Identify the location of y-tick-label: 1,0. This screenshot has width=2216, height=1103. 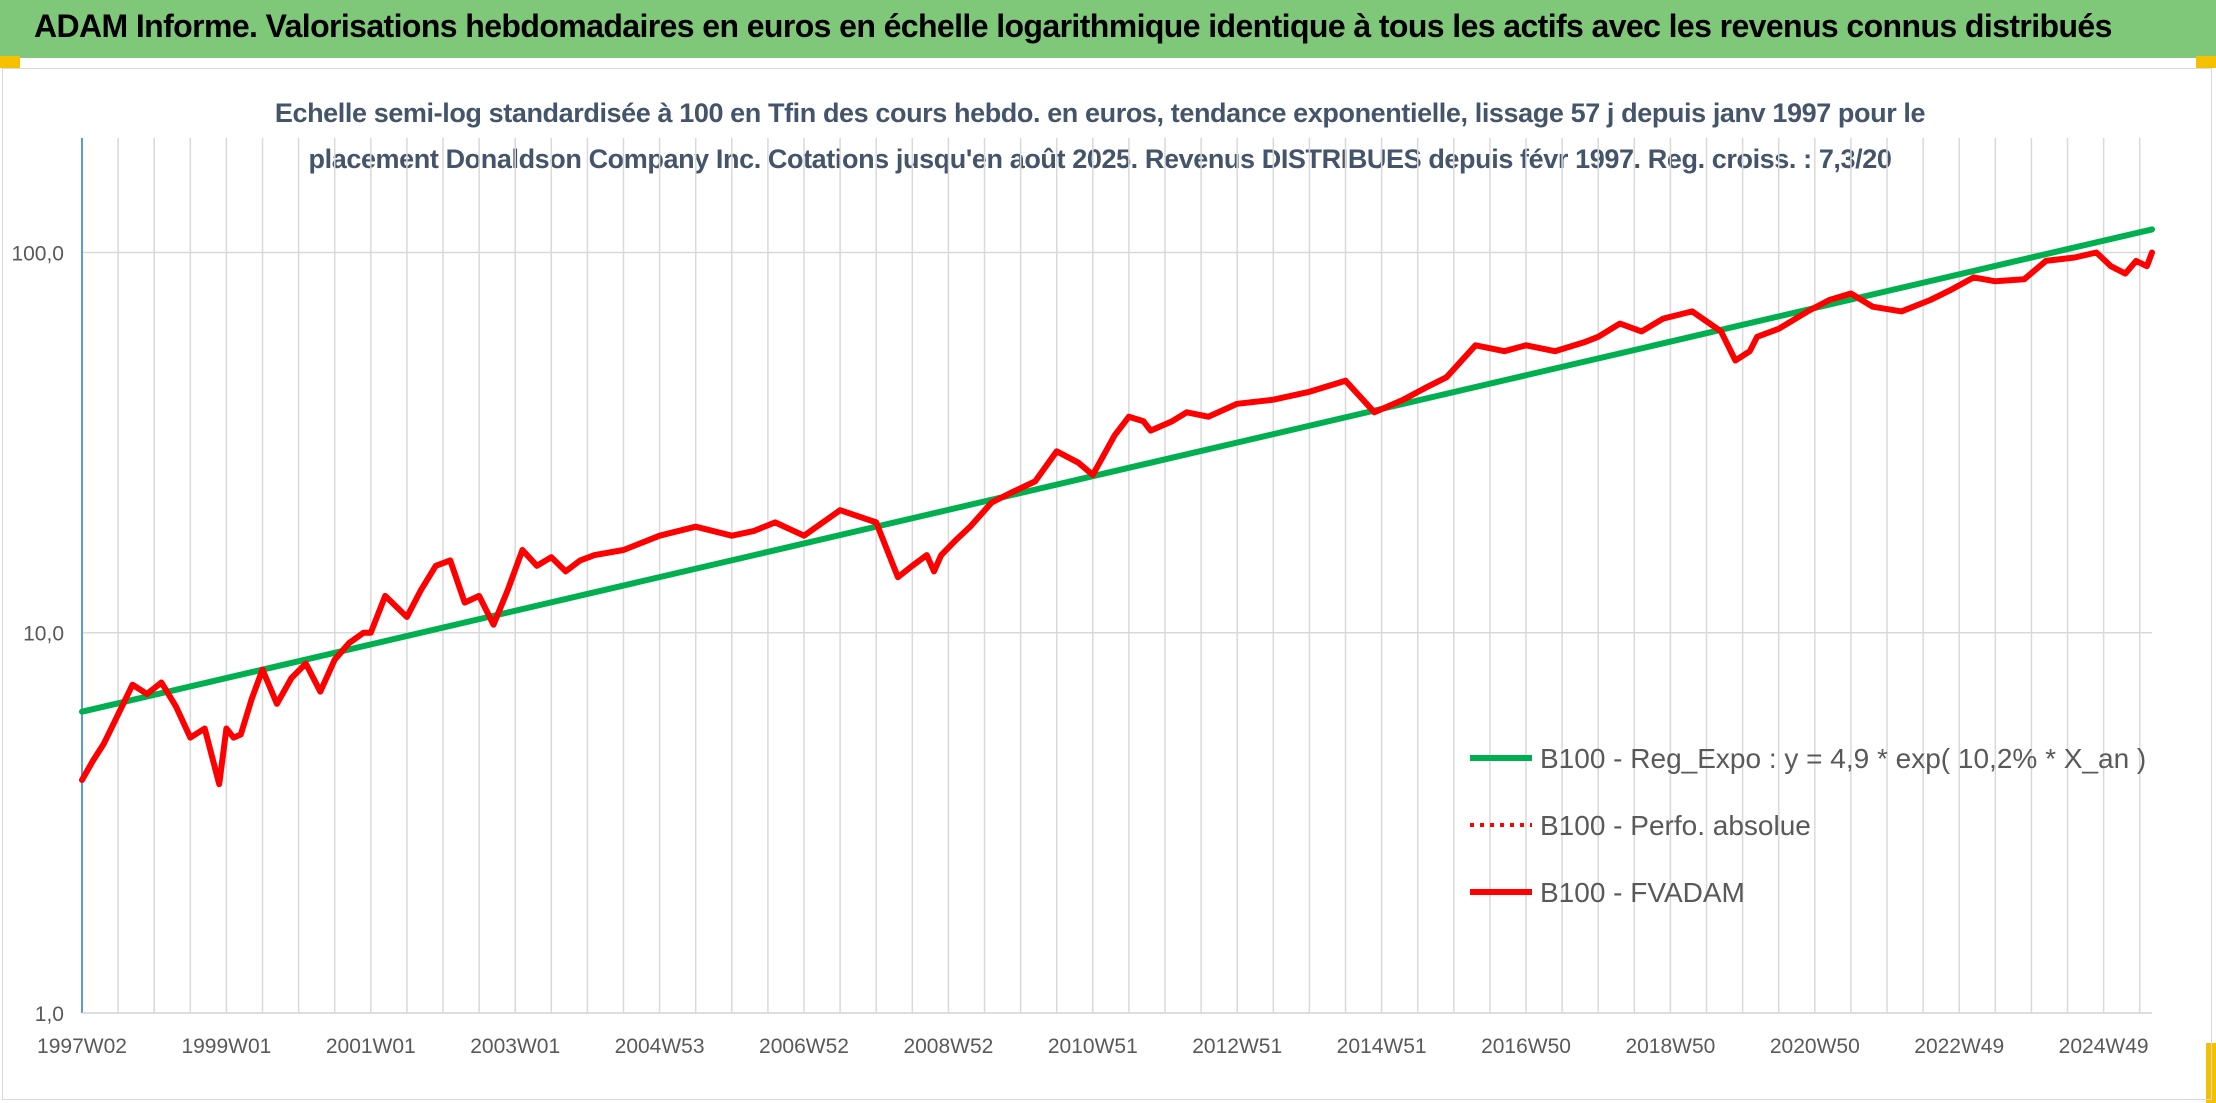
(49, 1014).